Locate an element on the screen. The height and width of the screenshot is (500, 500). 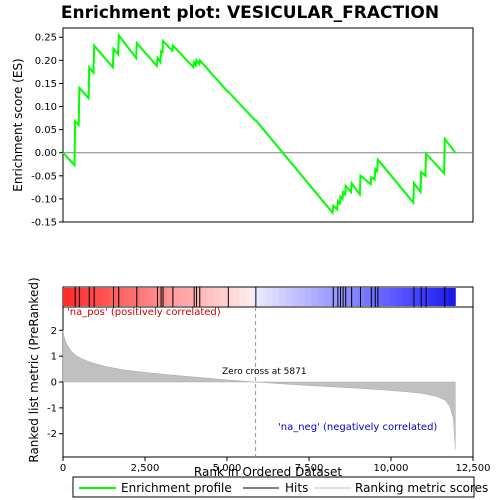
x-tick-label: 2,500 is located at coordinates (145, 468).